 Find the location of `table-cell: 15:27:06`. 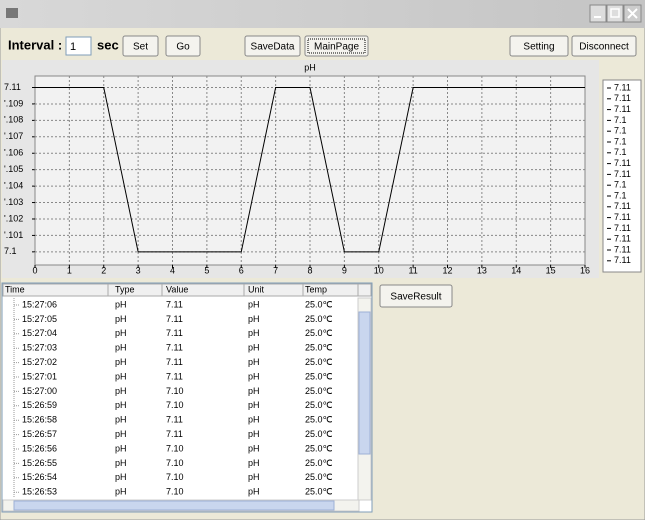

table-cell: 15:27:06 is located at coordinates (39, 304).